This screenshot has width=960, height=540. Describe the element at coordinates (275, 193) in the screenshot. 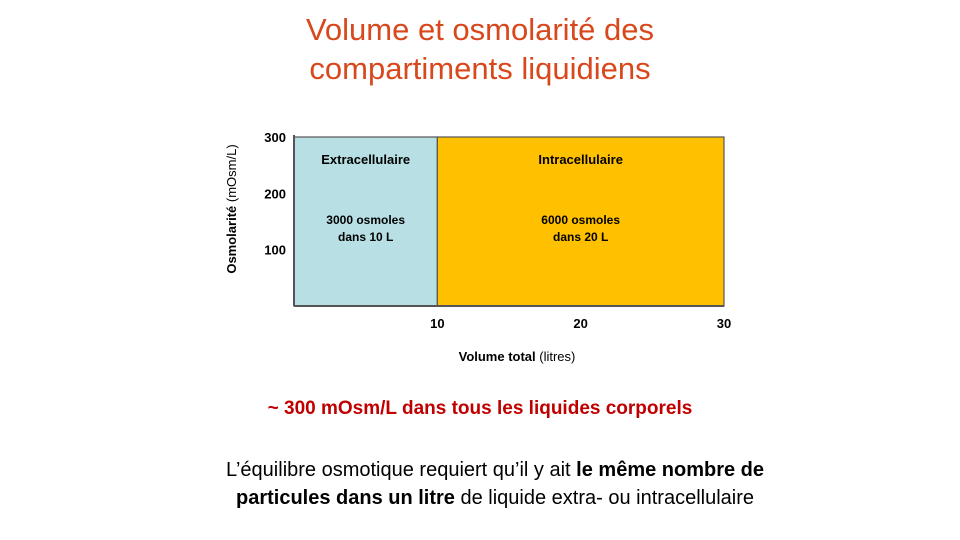

I see `y-tick-label-2: 200` at that location.